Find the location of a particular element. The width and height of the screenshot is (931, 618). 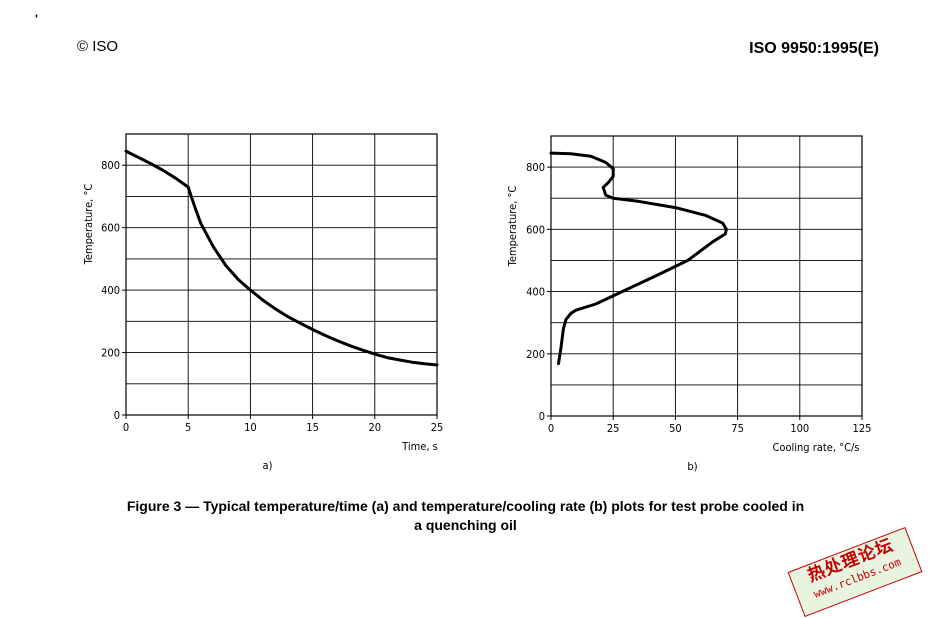

x-tick-label: 10 is located at coordinates (250, 427).